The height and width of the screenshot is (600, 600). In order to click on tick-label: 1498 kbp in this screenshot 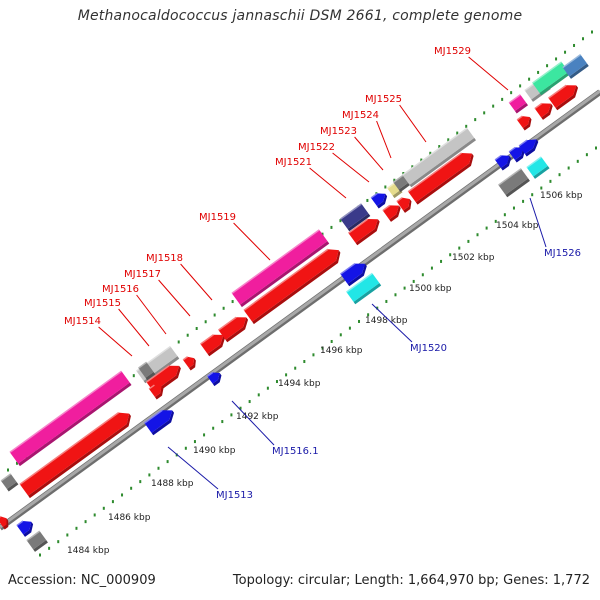, I will do `click(386, 321)`.